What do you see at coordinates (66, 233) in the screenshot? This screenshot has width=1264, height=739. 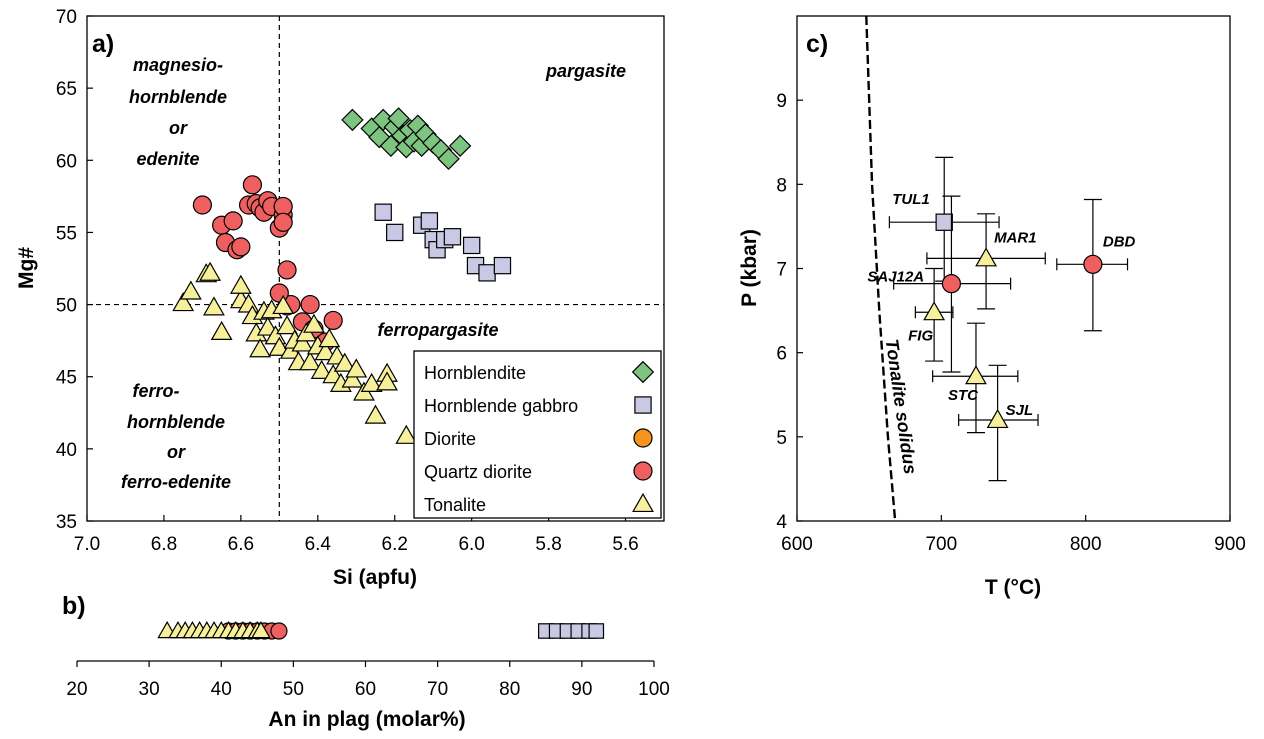 I see `y-tick-label: 55` at bounding box center [66, 233].